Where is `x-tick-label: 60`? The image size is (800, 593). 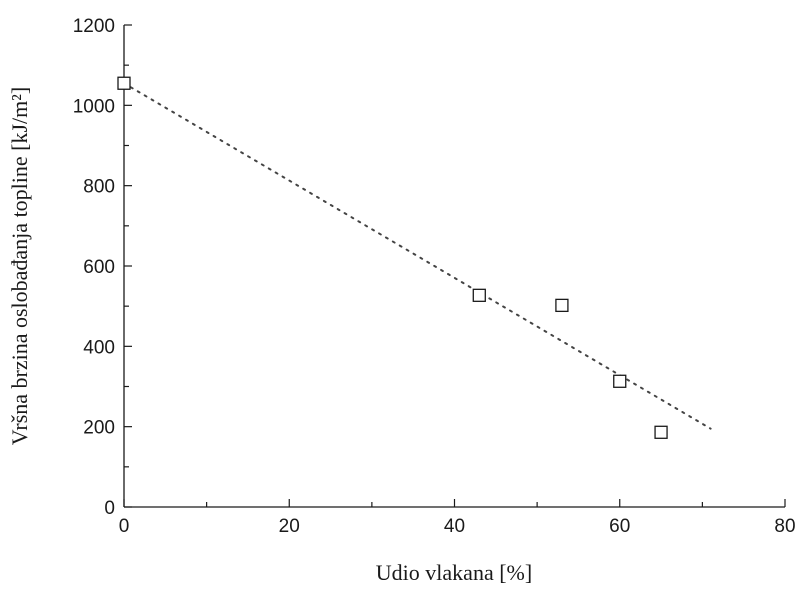 x-tick-label: 60 is located at coordinates (619, 526).